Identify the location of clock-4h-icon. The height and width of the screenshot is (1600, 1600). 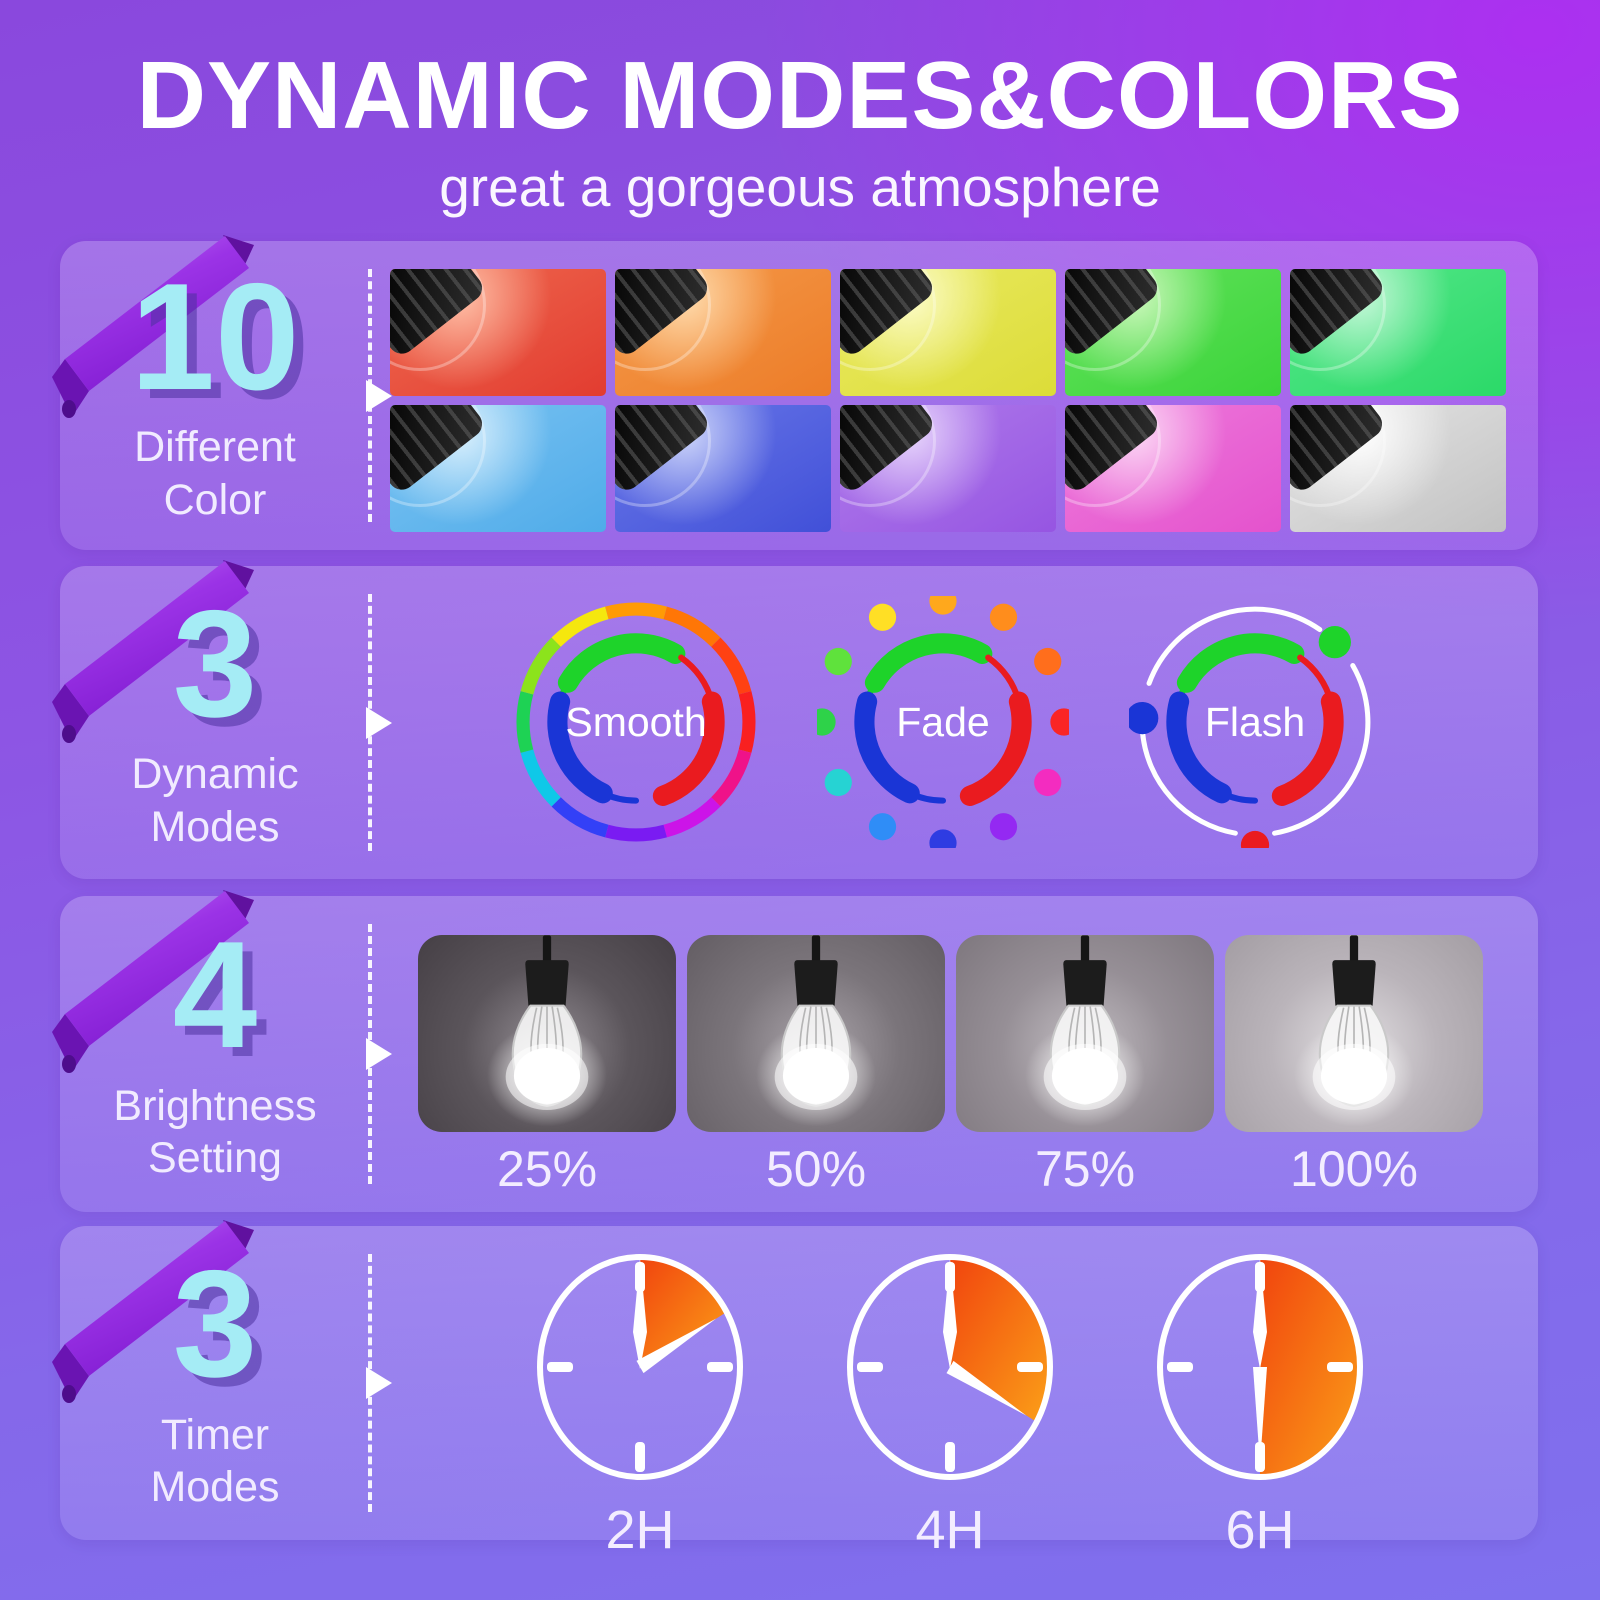
(950, 1367).